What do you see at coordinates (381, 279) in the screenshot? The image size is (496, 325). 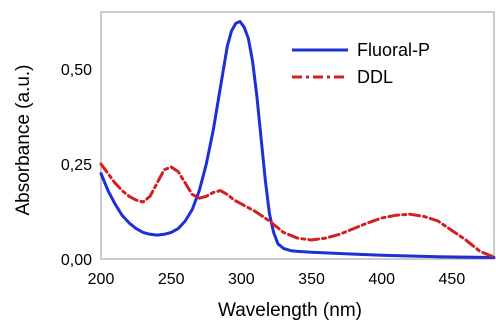 I see `x-tick-label: 400` at bounding box center [381, 279].